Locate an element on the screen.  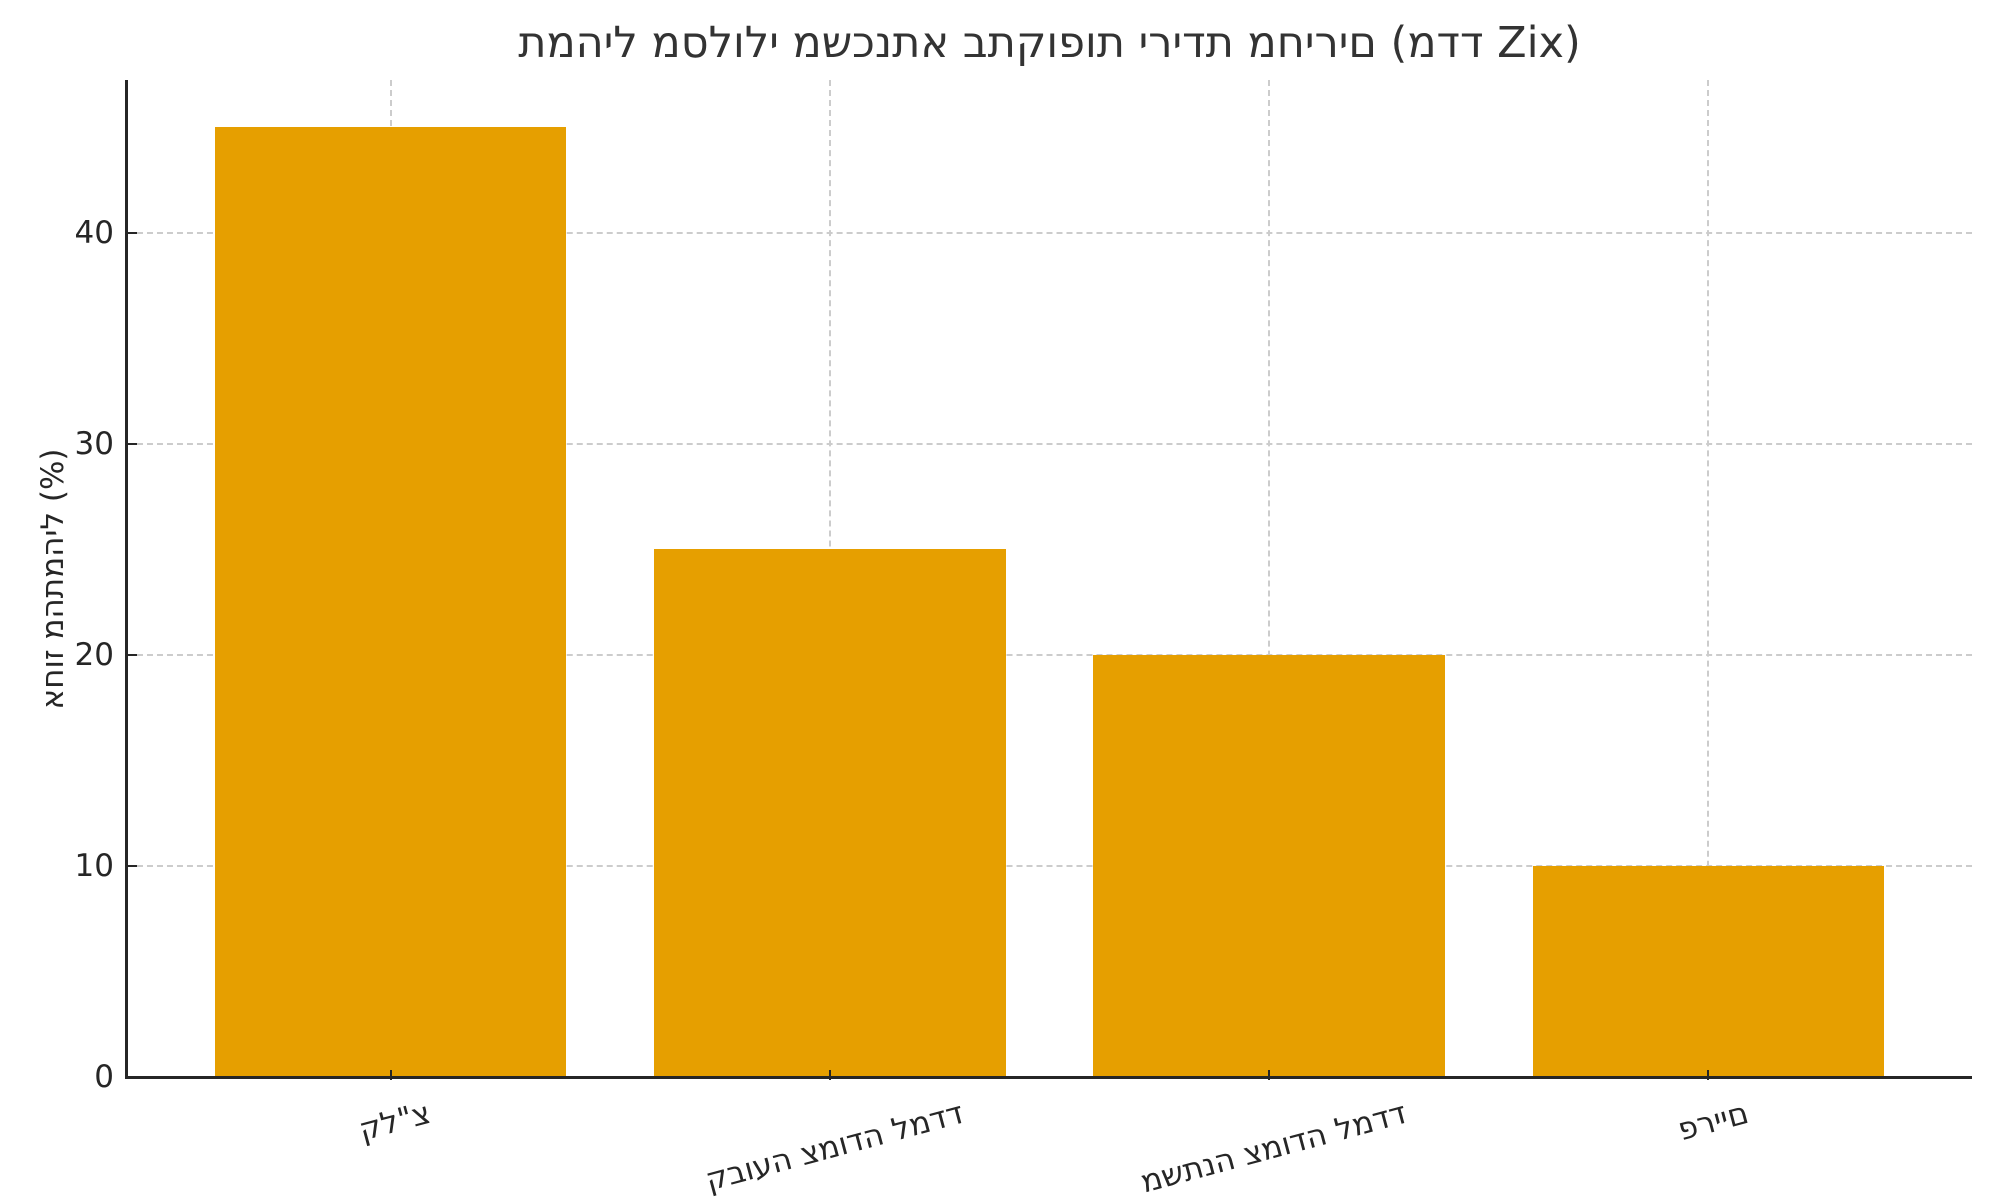
y-axis-spine is located at coordinates (126, 579).